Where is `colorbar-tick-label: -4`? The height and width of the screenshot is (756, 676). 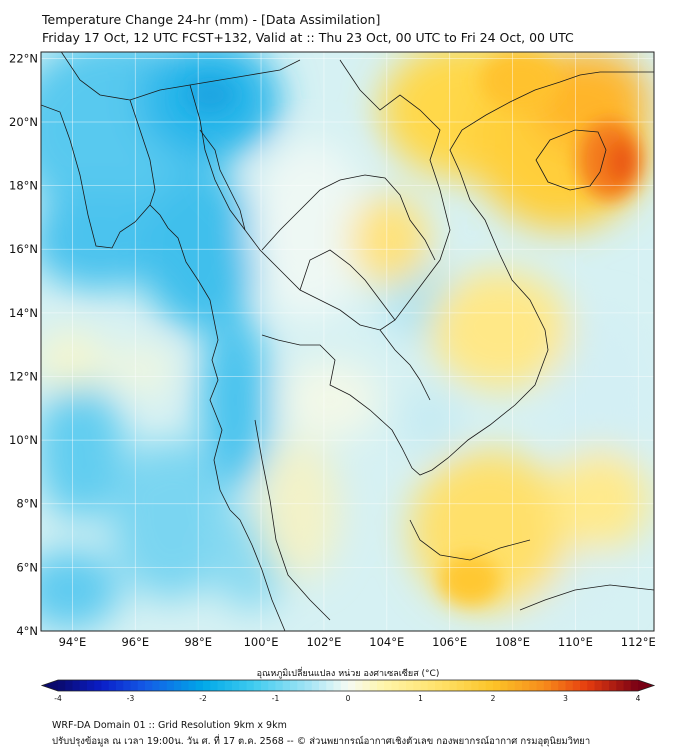
colorbar-tick-label: -4 is located at coordinates (58, 698).